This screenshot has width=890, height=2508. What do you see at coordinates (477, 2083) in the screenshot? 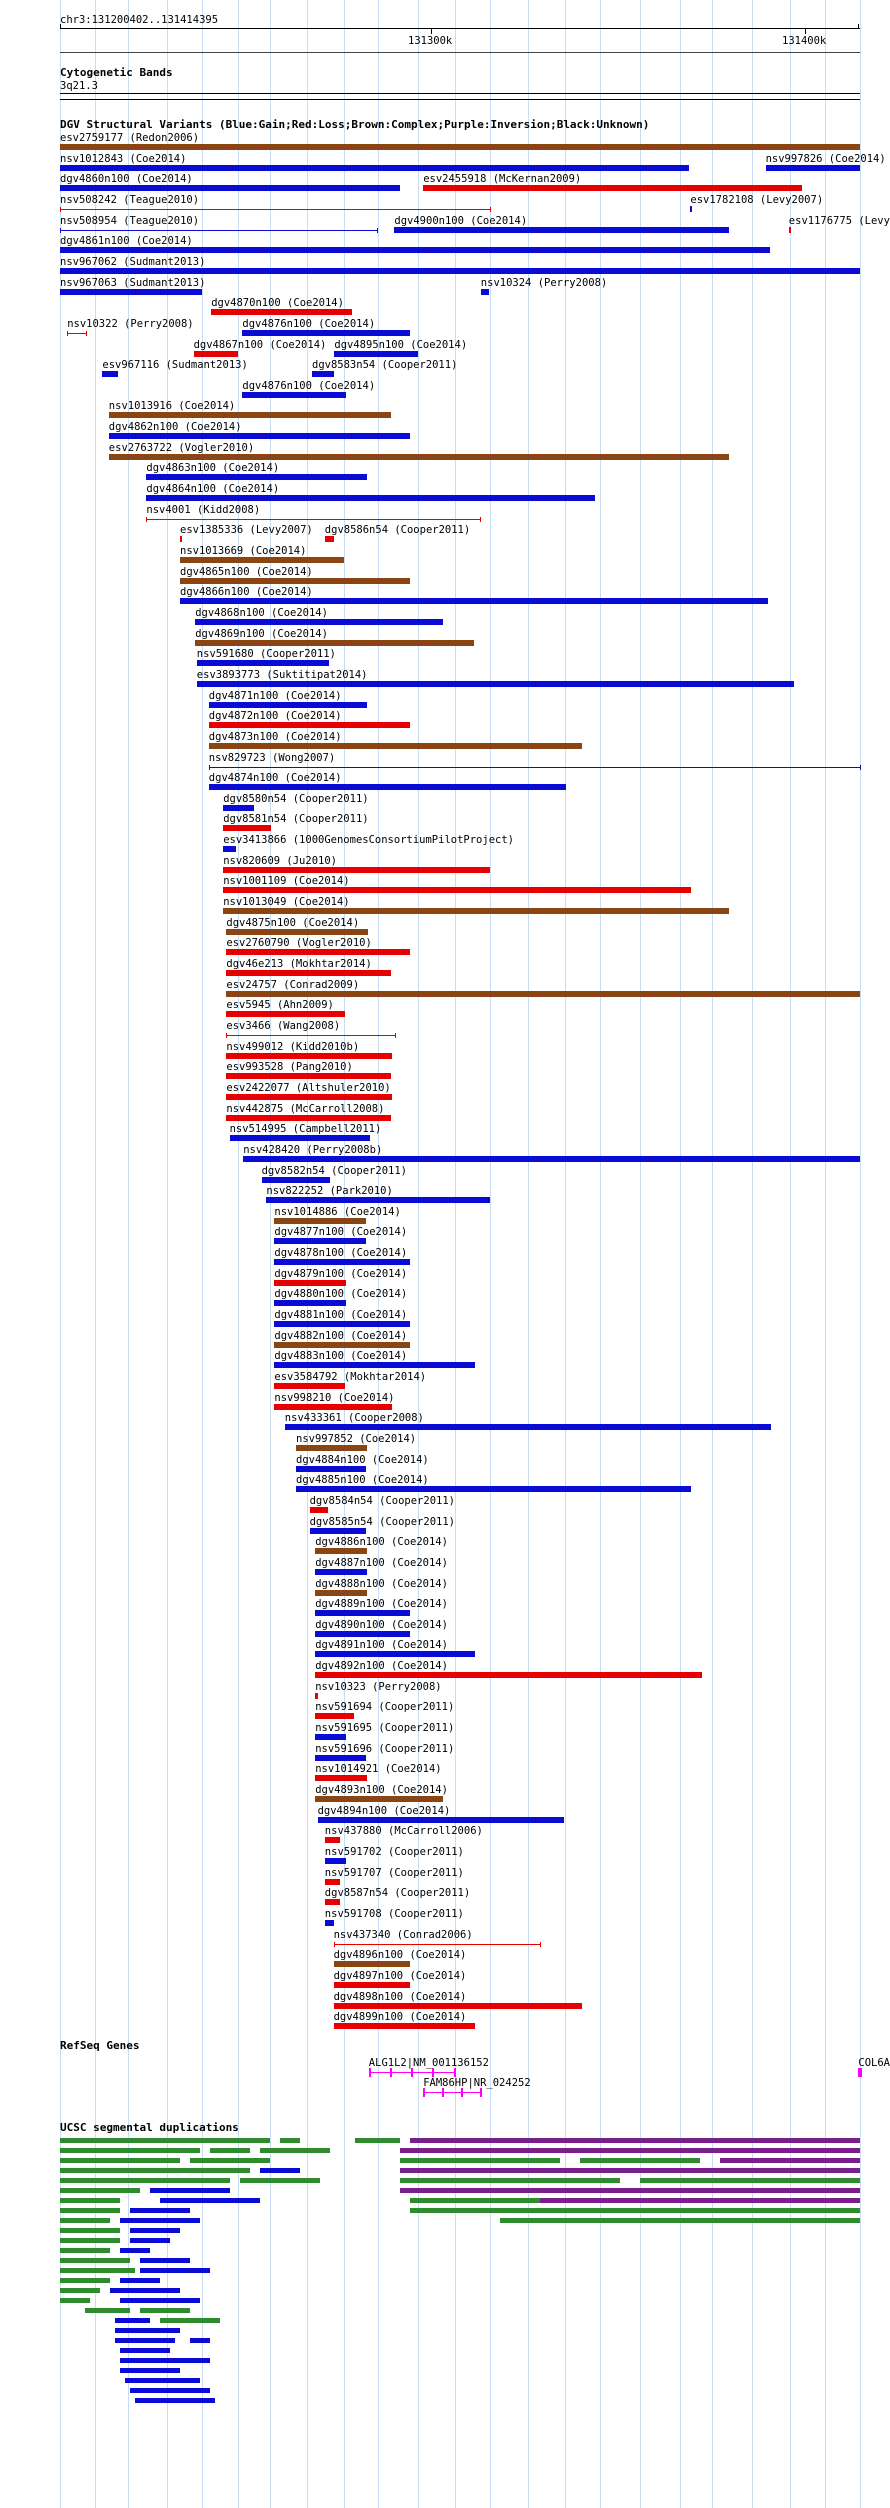
I see `gene-label: FAM86HP|NR_024252` at bounding box center [477, 2083].